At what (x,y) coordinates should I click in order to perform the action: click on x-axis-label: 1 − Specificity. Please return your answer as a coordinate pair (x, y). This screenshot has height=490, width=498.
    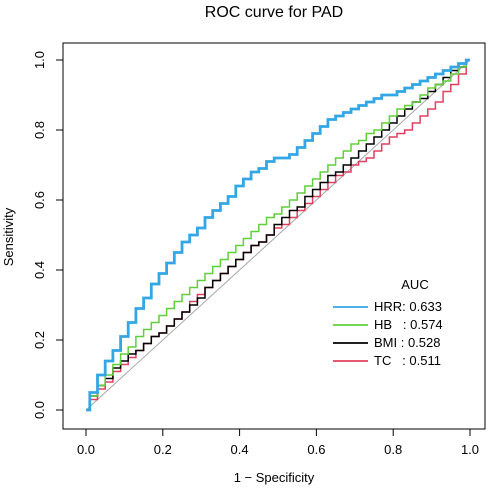
    Looking at the image, I should click on (274, 477).